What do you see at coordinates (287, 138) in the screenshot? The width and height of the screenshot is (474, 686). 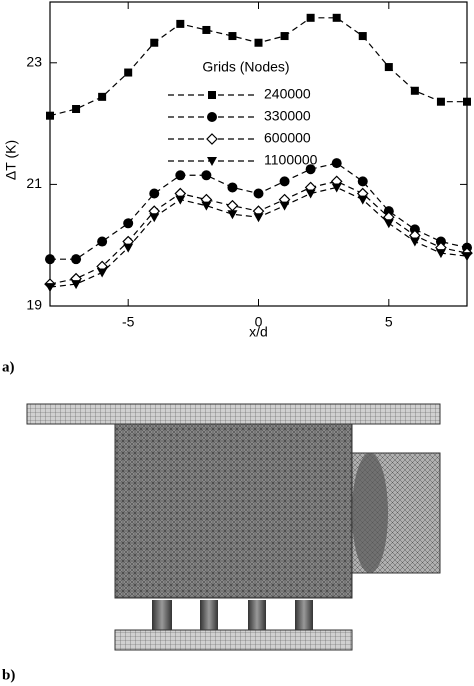 I see `legend-label: 600000` at bounding box center [287, 138].